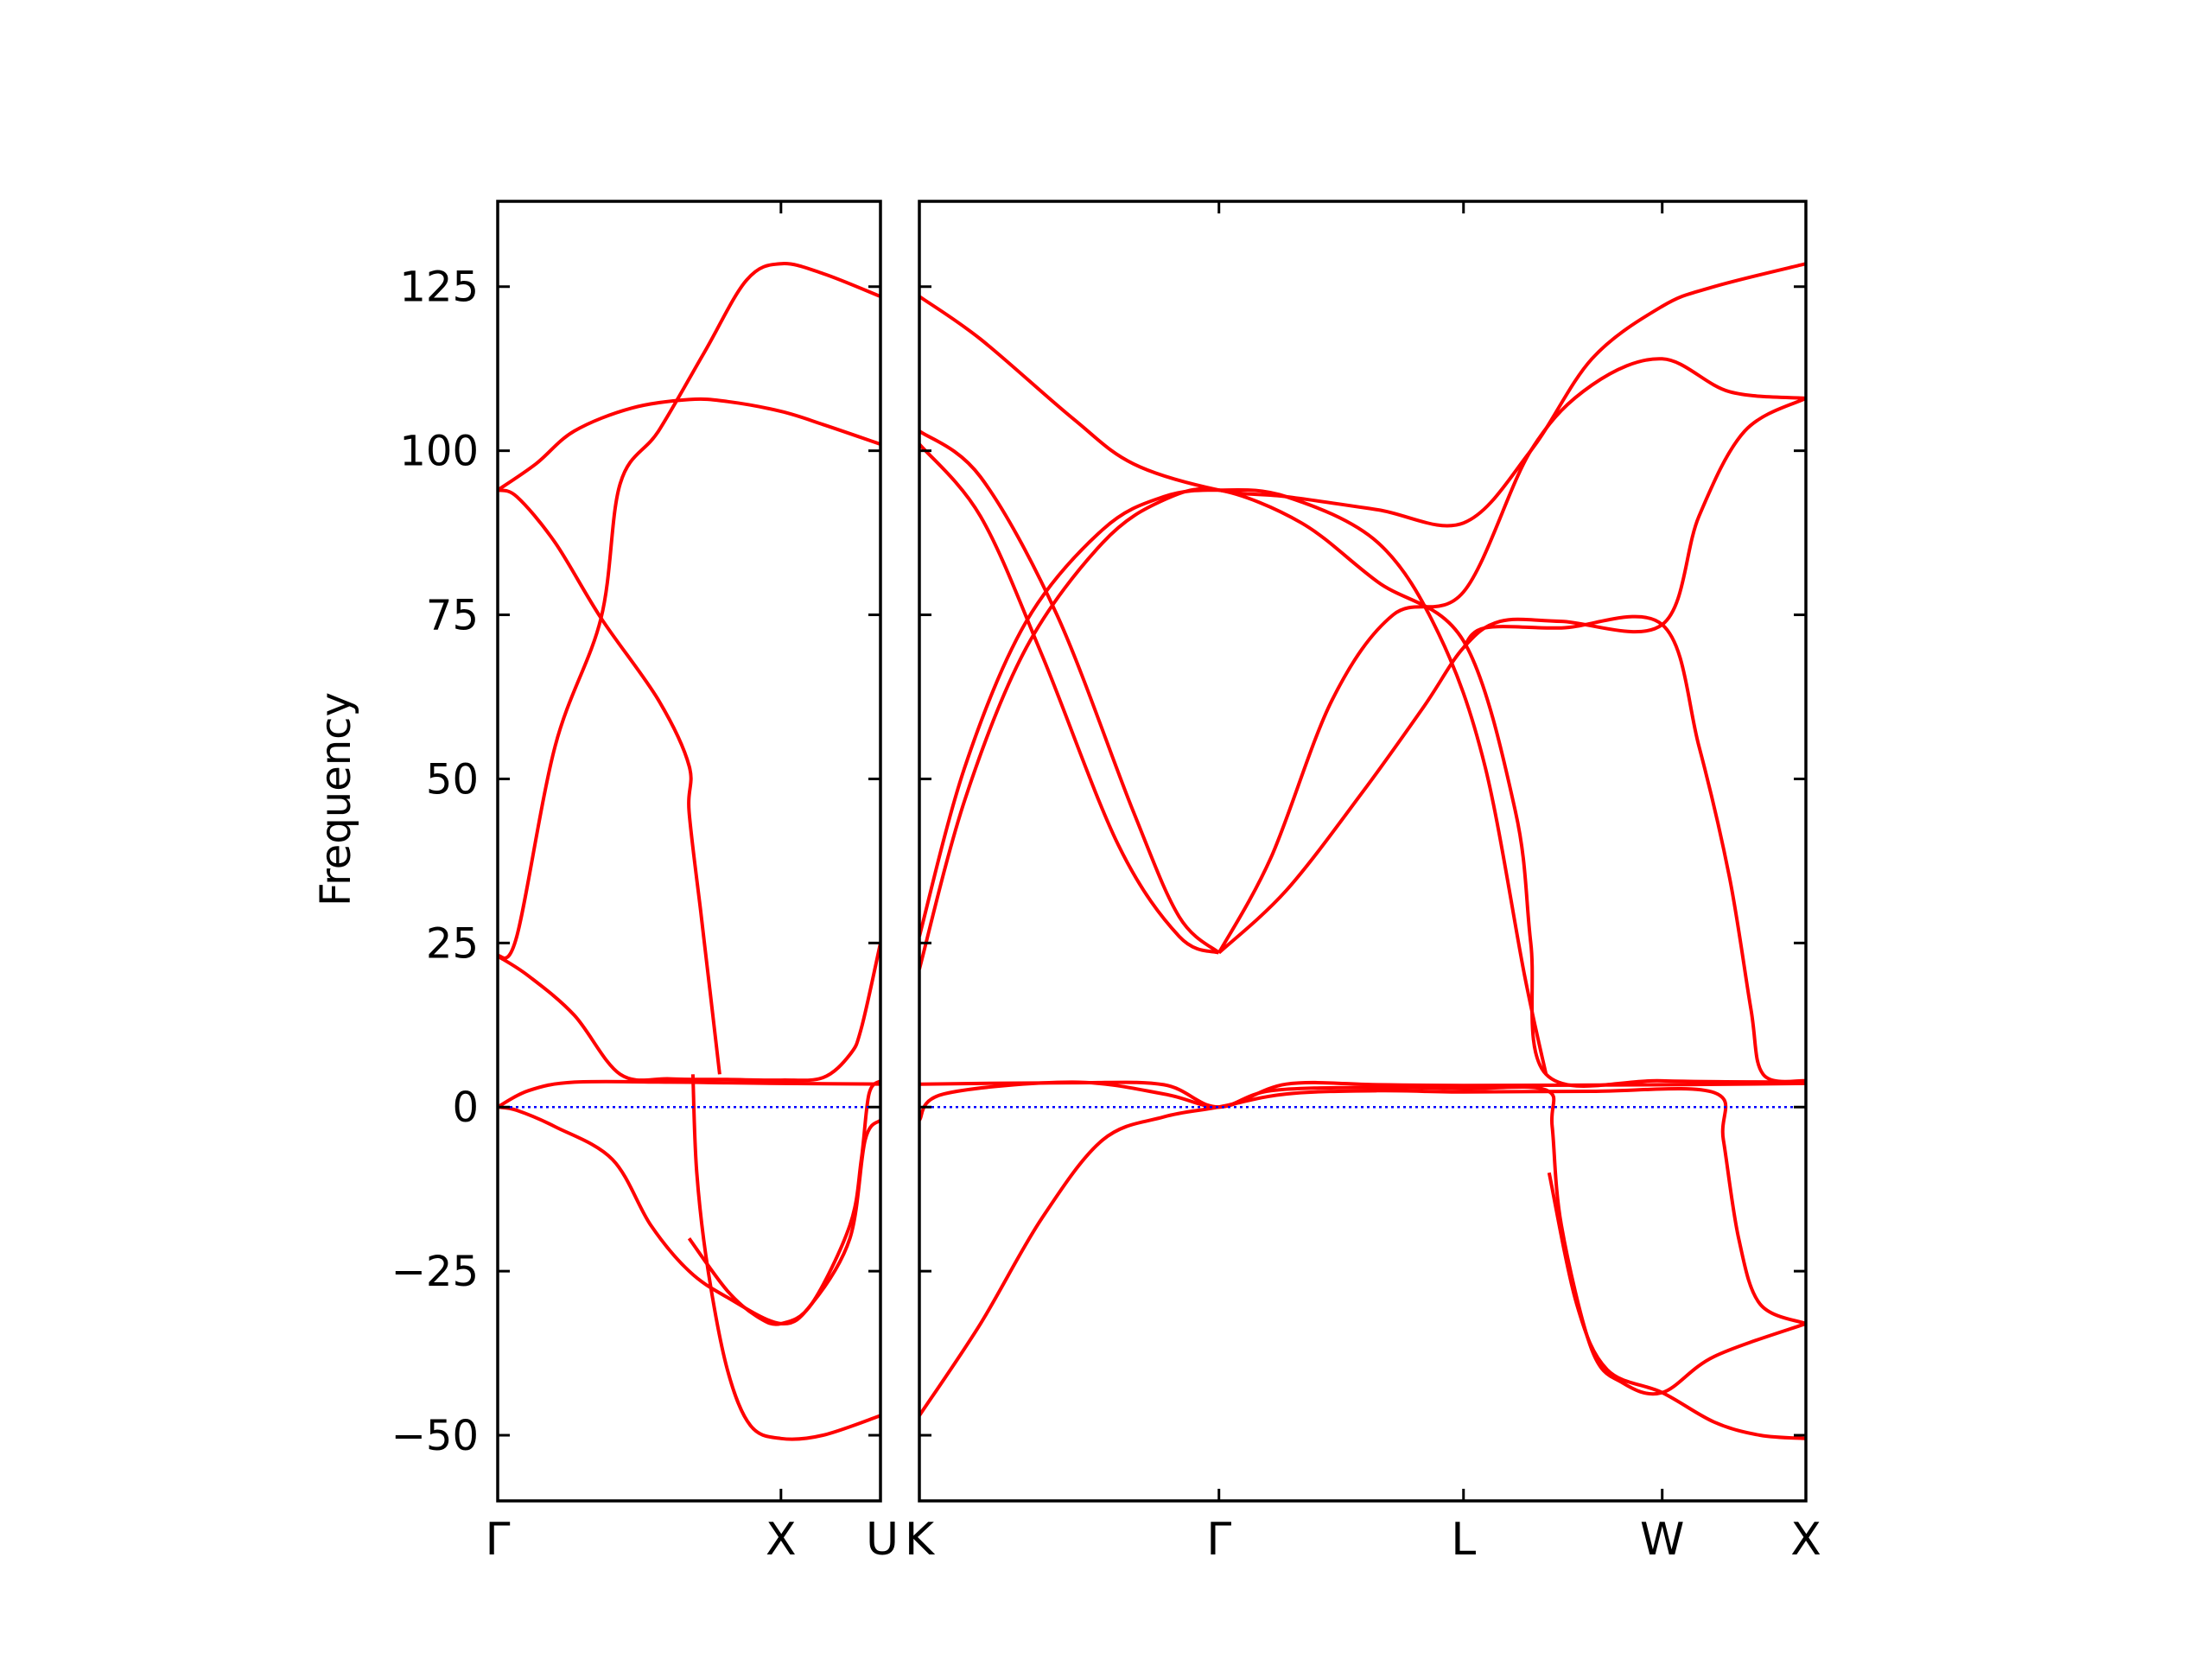 This screenshot has width=2212, height=1659. I want to click on y-tick-label: 25, so click(452, 943).